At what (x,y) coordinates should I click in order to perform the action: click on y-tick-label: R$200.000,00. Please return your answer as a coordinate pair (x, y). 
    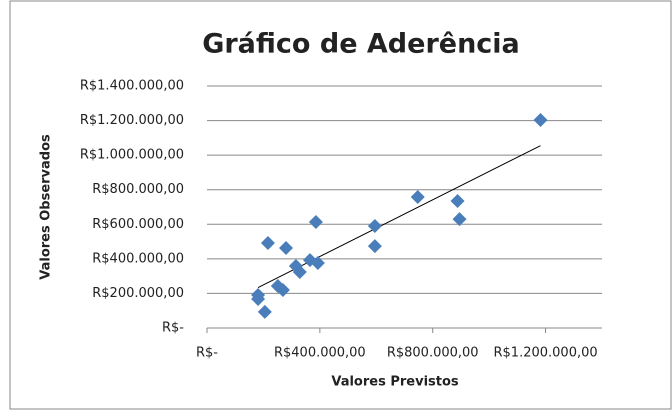
    Looking at the image, I should click on (138, 293).